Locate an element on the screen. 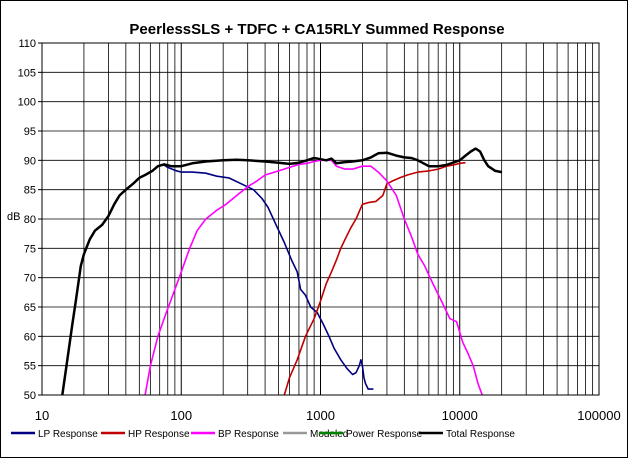  y-tick-label: 50 is located at coordinates (30, 396).